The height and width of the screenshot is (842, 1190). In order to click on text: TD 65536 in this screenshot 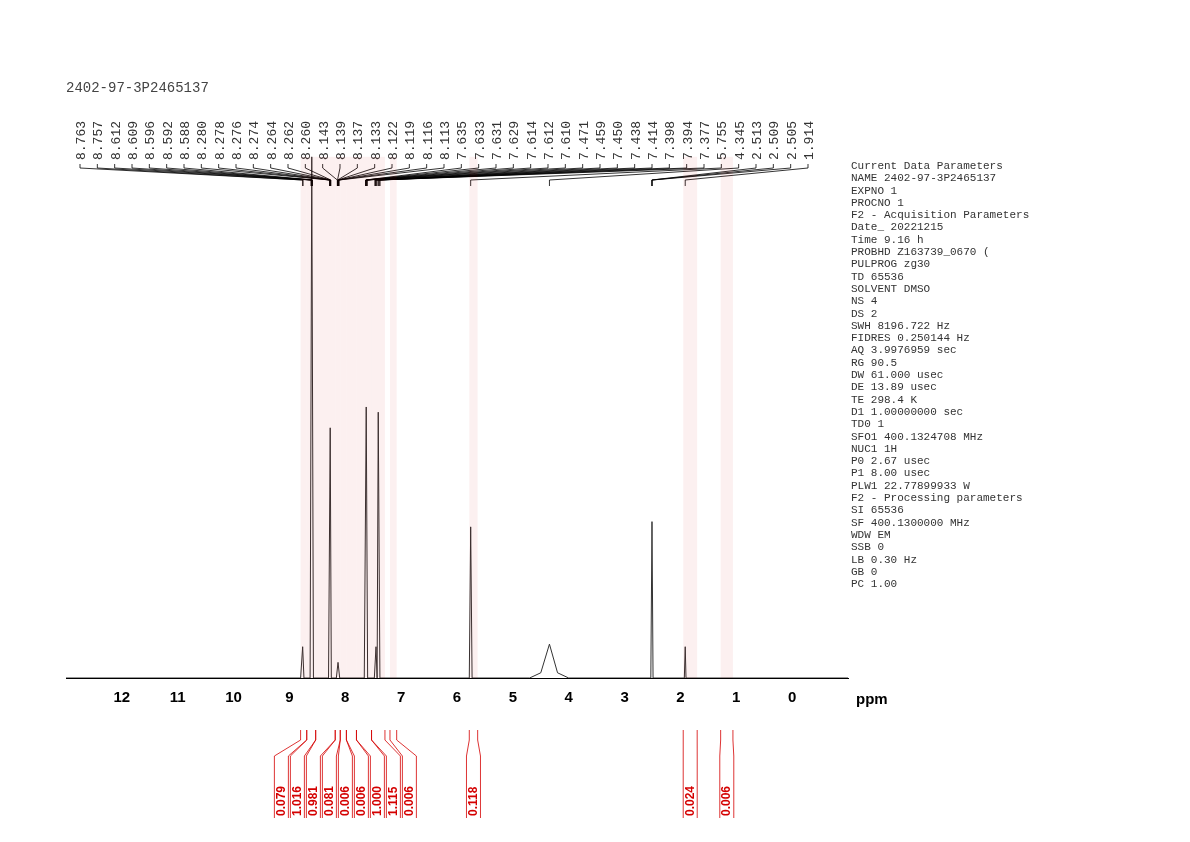, I will do `click(878, 276)`.